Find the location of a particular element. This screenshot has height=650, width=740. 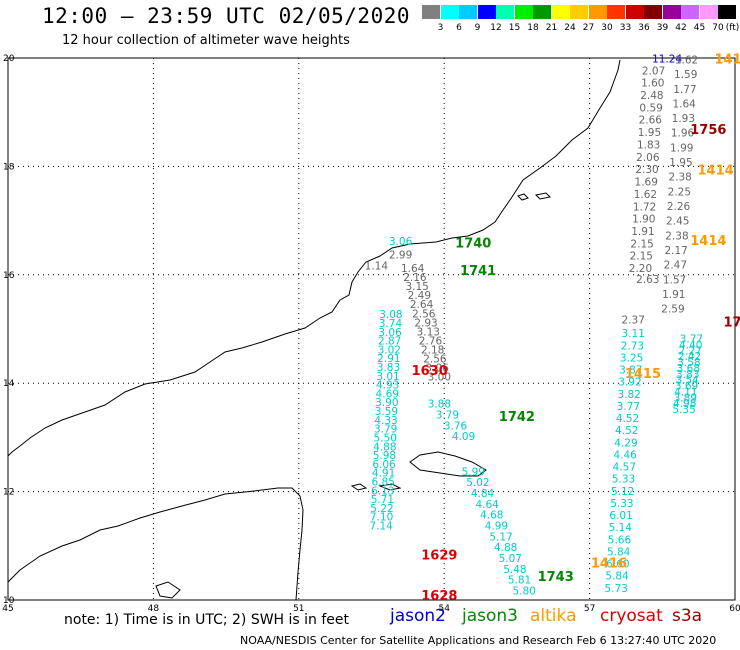

wave-height-value: 1.90 is located at coordinates (643, 220).